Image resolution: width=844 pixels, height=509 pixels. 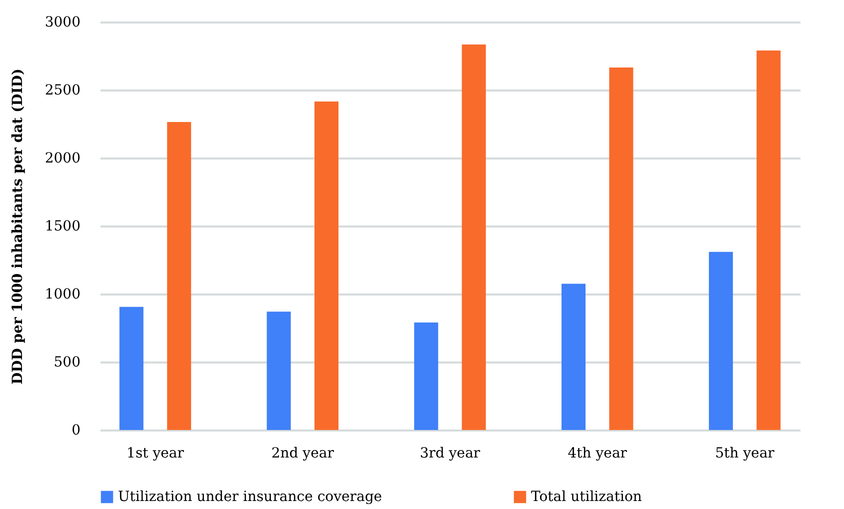 I want to click on x-tick-label: 1st year, so click(x=155, y=454).